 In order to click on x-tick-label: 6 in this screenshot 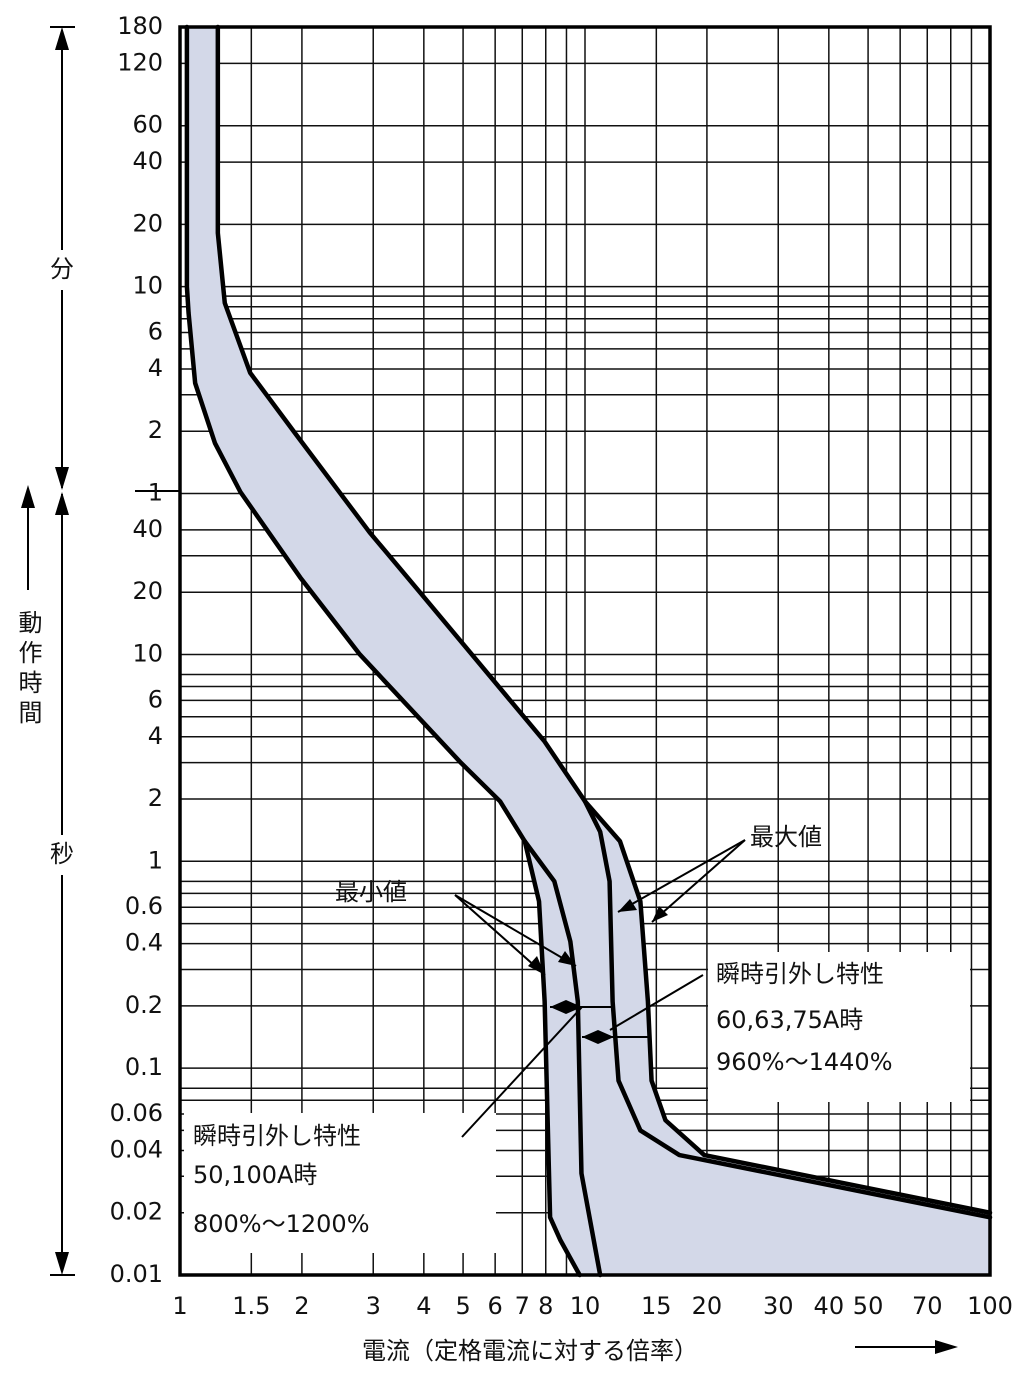, I will do `click(495, 1306)`.